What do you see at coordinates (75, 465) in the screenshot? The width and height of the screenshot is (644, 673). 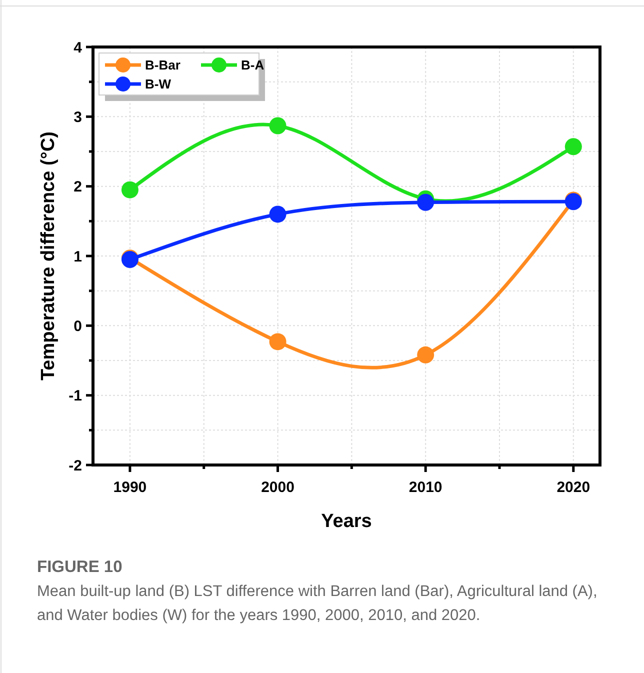 I see `y-tick-label: -2` at bounding box center [75, 465].